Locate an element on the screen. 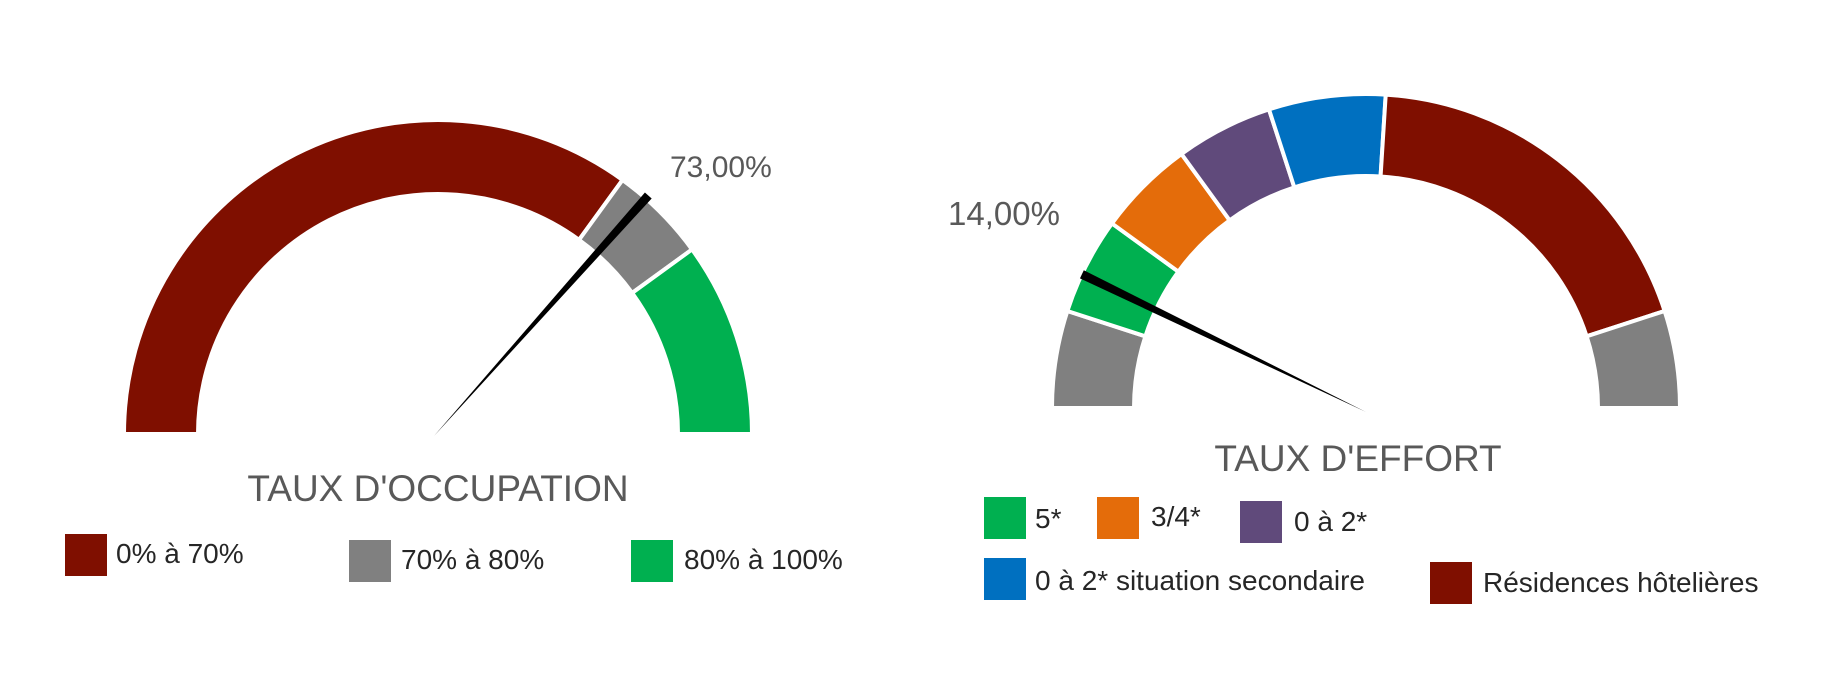 This screenshot has height=691, width=1832. gauge-effort-legend-swatch-r-sidences-h-teli-res is located at coordinates (1451, 583).